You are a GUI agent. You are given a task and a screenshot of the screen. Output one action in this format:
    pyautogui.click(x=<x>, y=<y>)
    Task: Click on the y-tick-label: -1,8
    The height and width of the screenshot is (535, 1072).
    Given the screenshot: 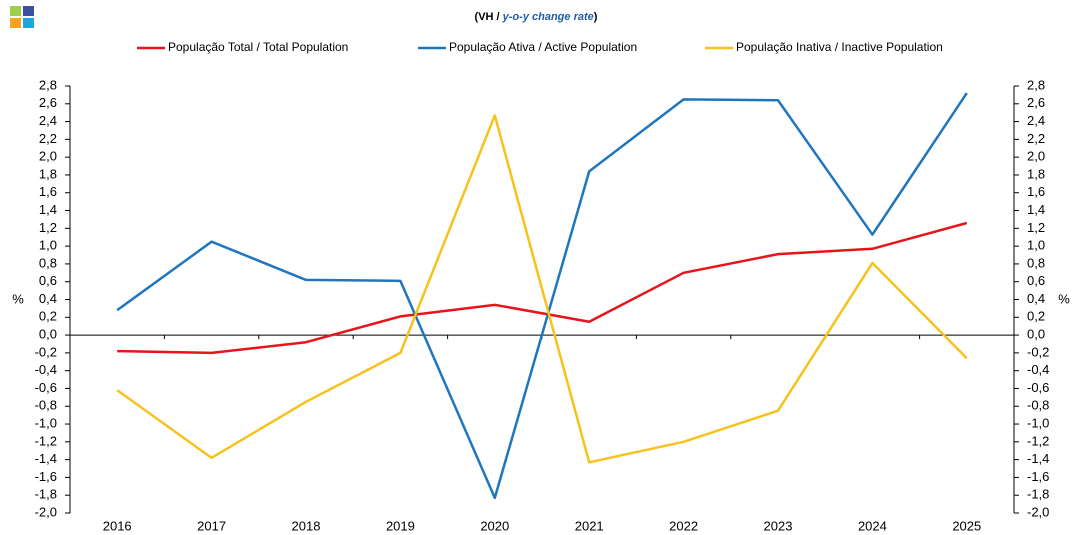 What is the action you would take?
    pyautogui.click(x=46, y=494)
    